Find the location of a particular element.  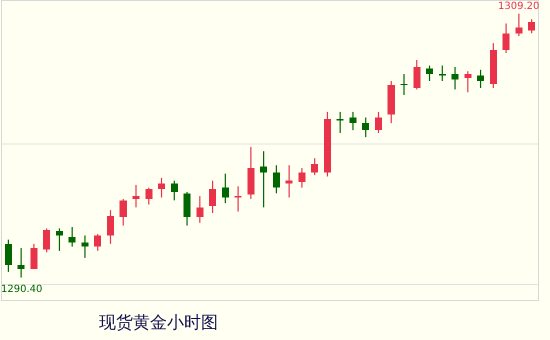

annotation: 1309.20 is located at coordinates (519, 6).